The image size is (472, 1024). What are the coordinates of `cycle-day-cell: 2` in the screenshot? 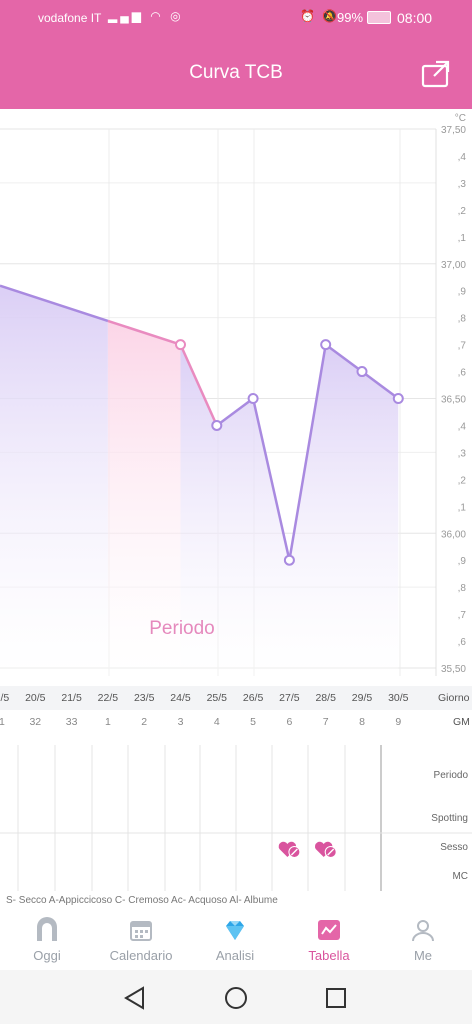 It's located at (144, 722).